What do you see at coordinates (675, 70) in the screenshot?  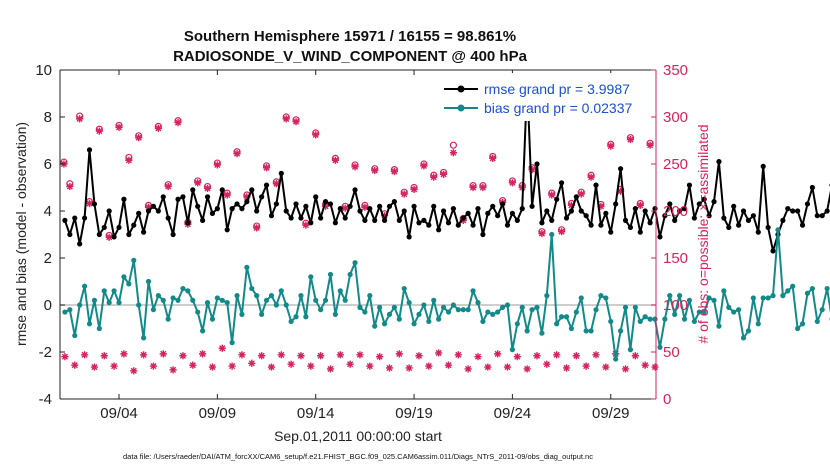 I see `y-right-tick-label: 350` at bounding box center [675, 70].